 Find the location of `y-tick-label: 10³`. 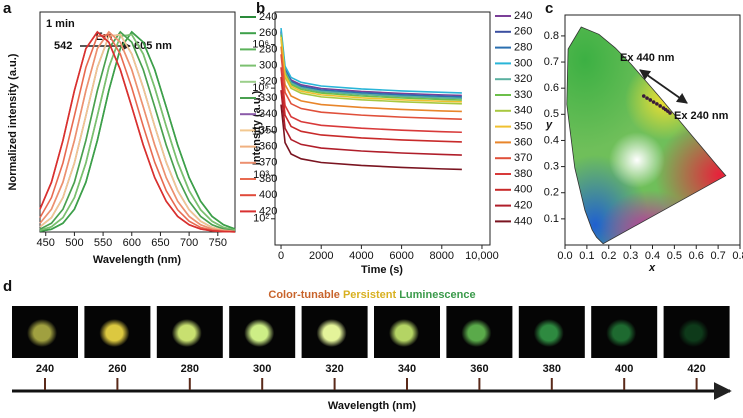

y-tick-label: 10³ is located at coordinates (261, 175).